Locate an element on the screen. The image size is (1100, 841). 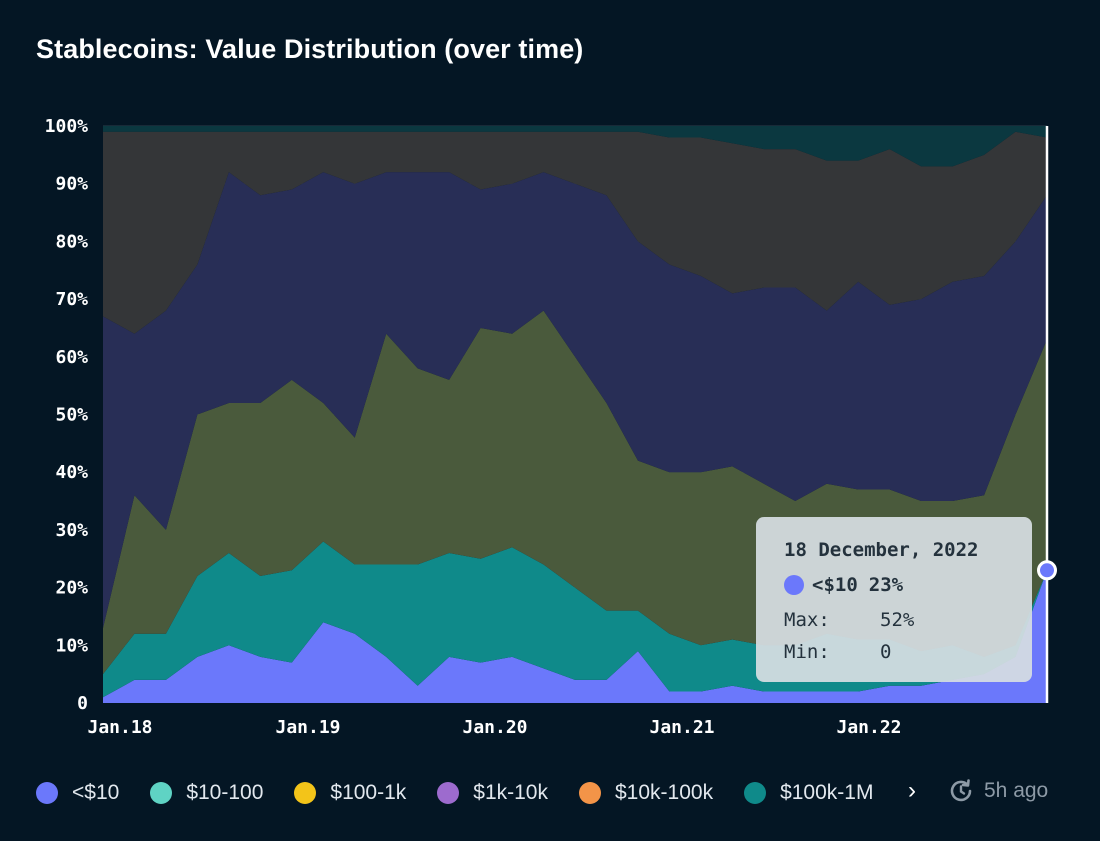
x-tick-label: Jan.21 is located at coordinates (681, 727).